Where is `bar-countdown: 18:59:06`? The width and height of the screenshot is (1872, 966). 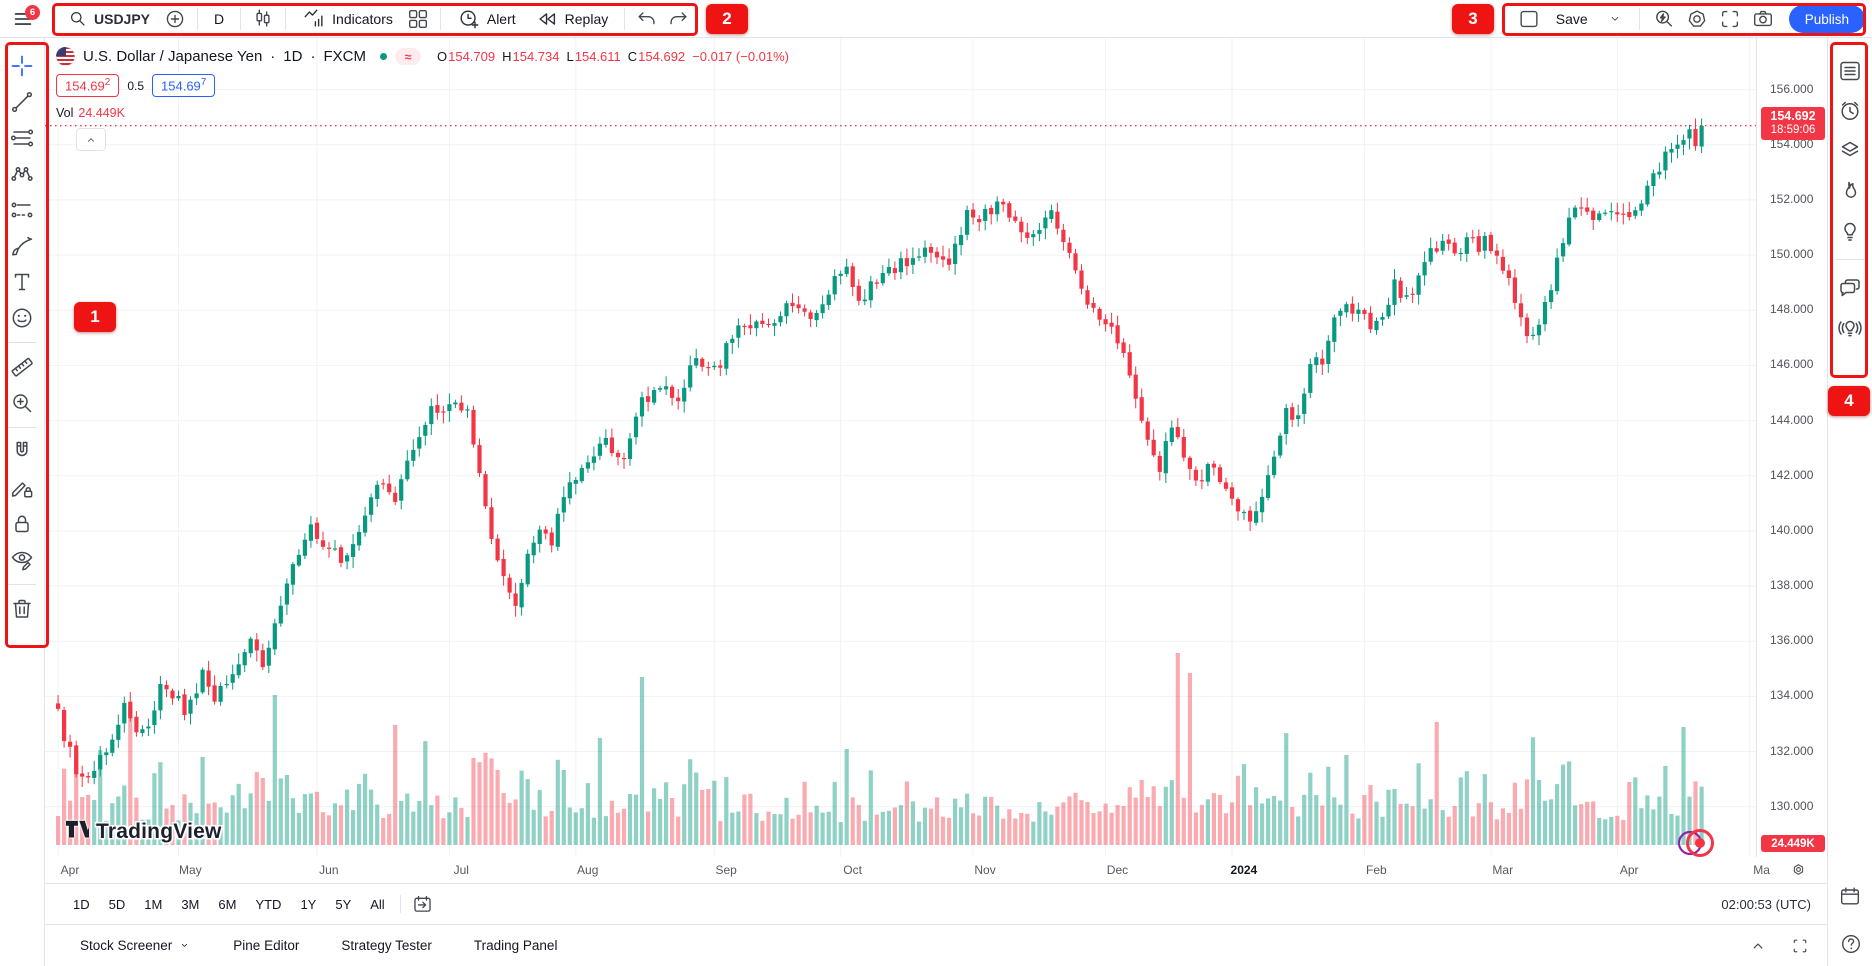 bar-countdown: 18:59:06 is located at coordinates (1793, 130).